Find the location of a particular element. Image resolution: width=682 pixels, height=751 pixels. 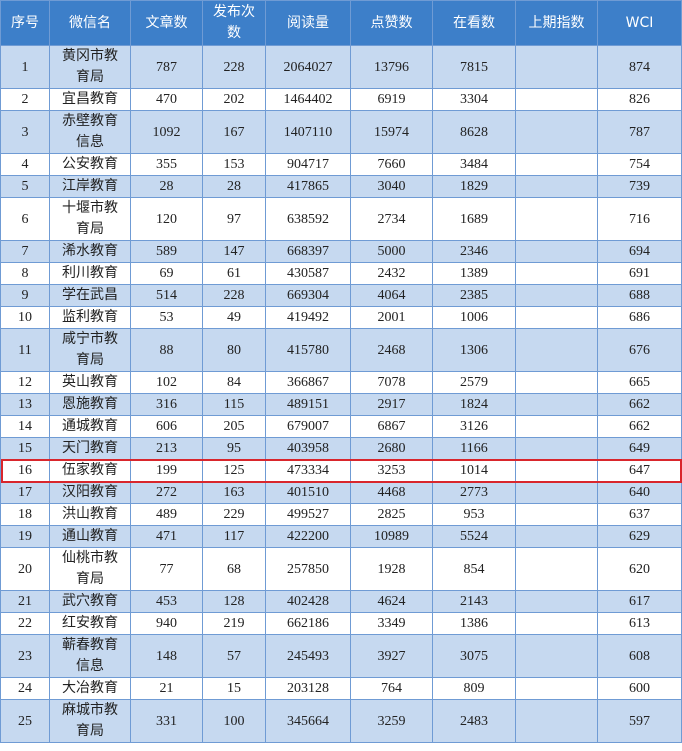

table-cell: 589 is located at coordinates (166, 251).